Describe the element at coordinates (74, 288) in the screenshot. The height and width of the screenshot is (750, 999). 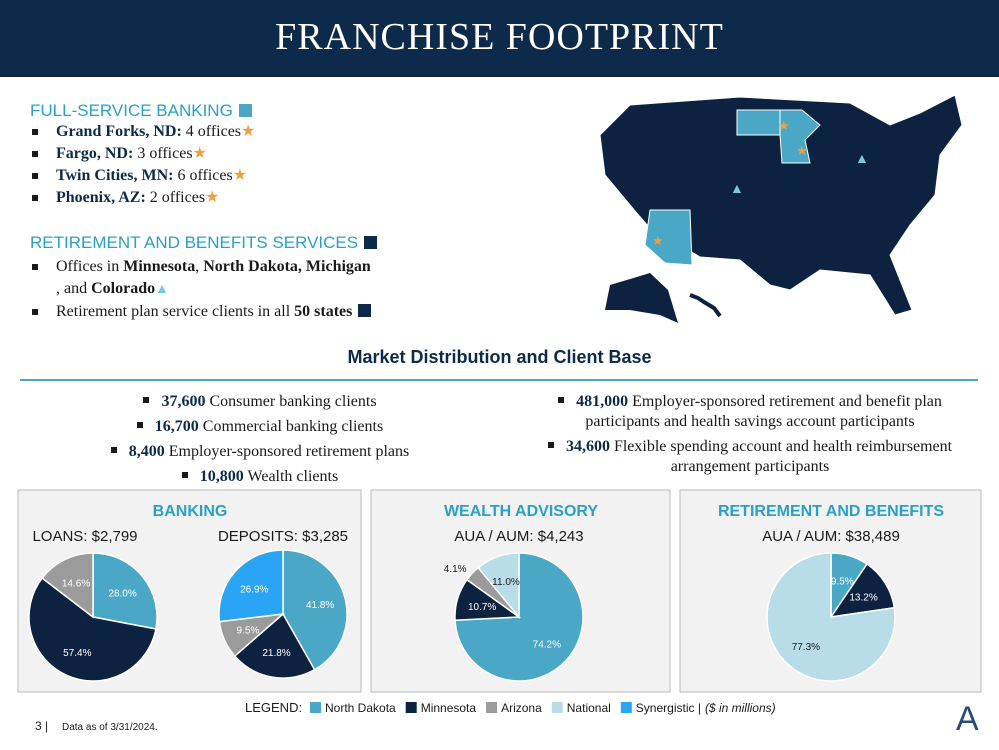
I see `text-run: , and` at that location.